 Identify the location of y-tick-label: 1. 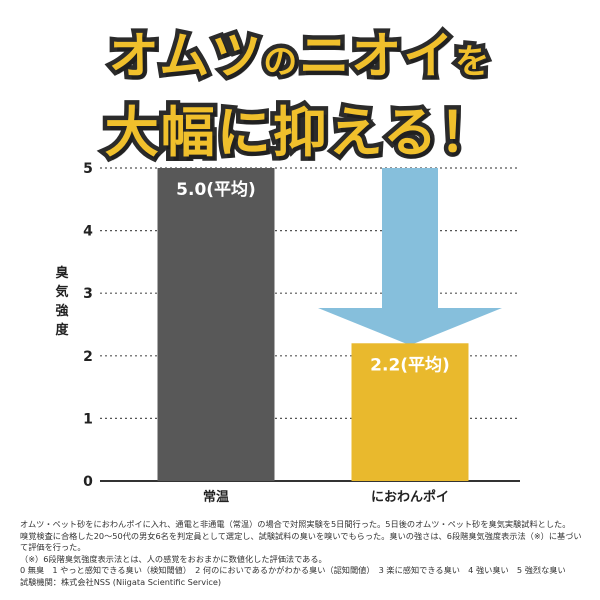
(88, 419).